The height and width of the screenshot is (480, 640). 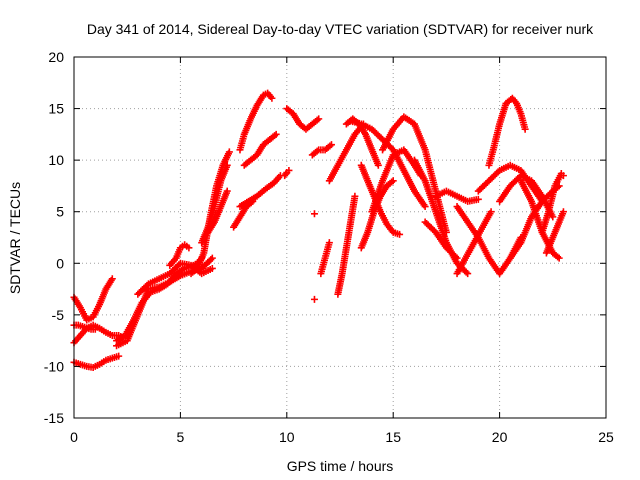 I want to click on y-tick-label: 20, so click(x=56, y=57).